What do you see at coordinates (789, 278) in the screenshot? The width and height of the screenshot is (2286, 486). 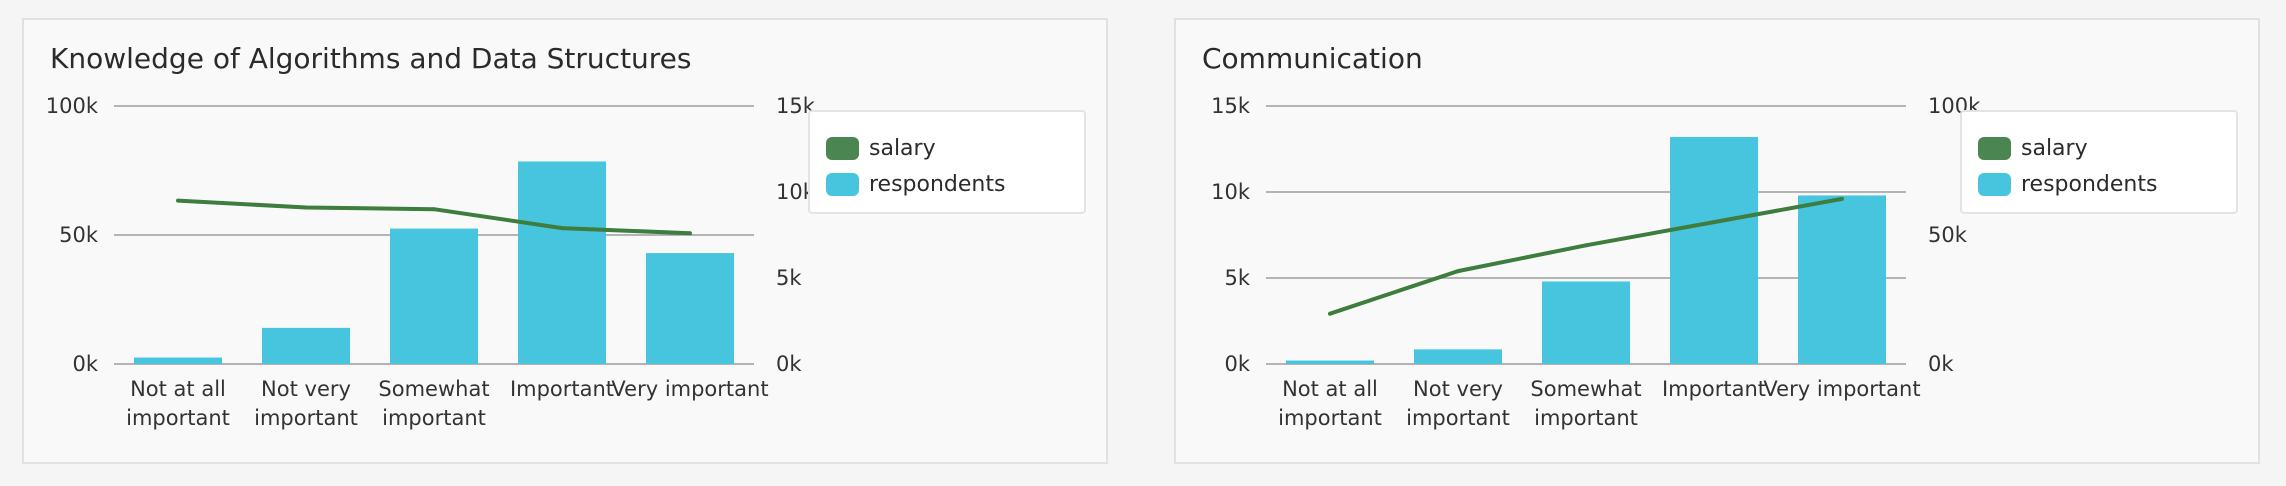 I see `right-axis-tick-label: 5k` at bounding box center [789, 278].